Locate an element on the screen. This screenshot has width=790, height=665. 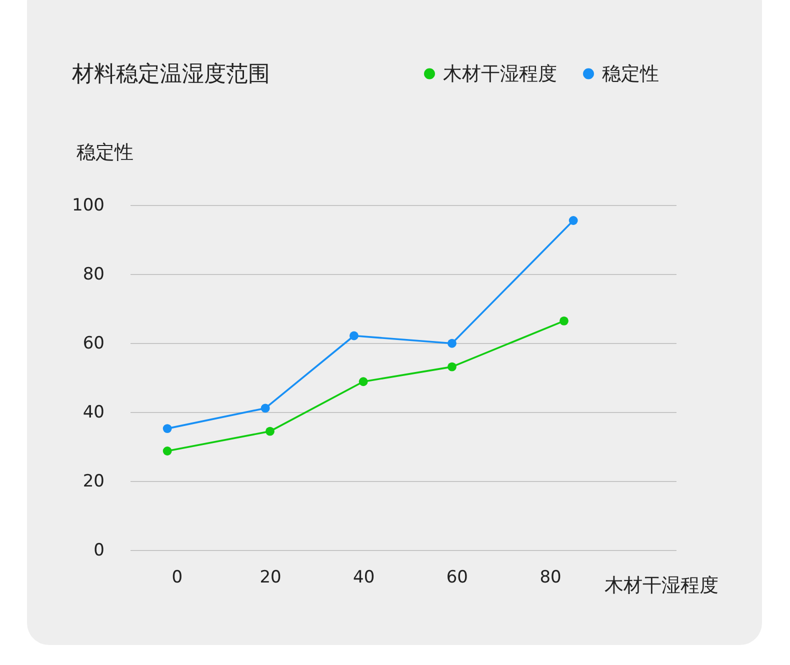
x-tick-label: 80 is located at coordinates (551, 578).